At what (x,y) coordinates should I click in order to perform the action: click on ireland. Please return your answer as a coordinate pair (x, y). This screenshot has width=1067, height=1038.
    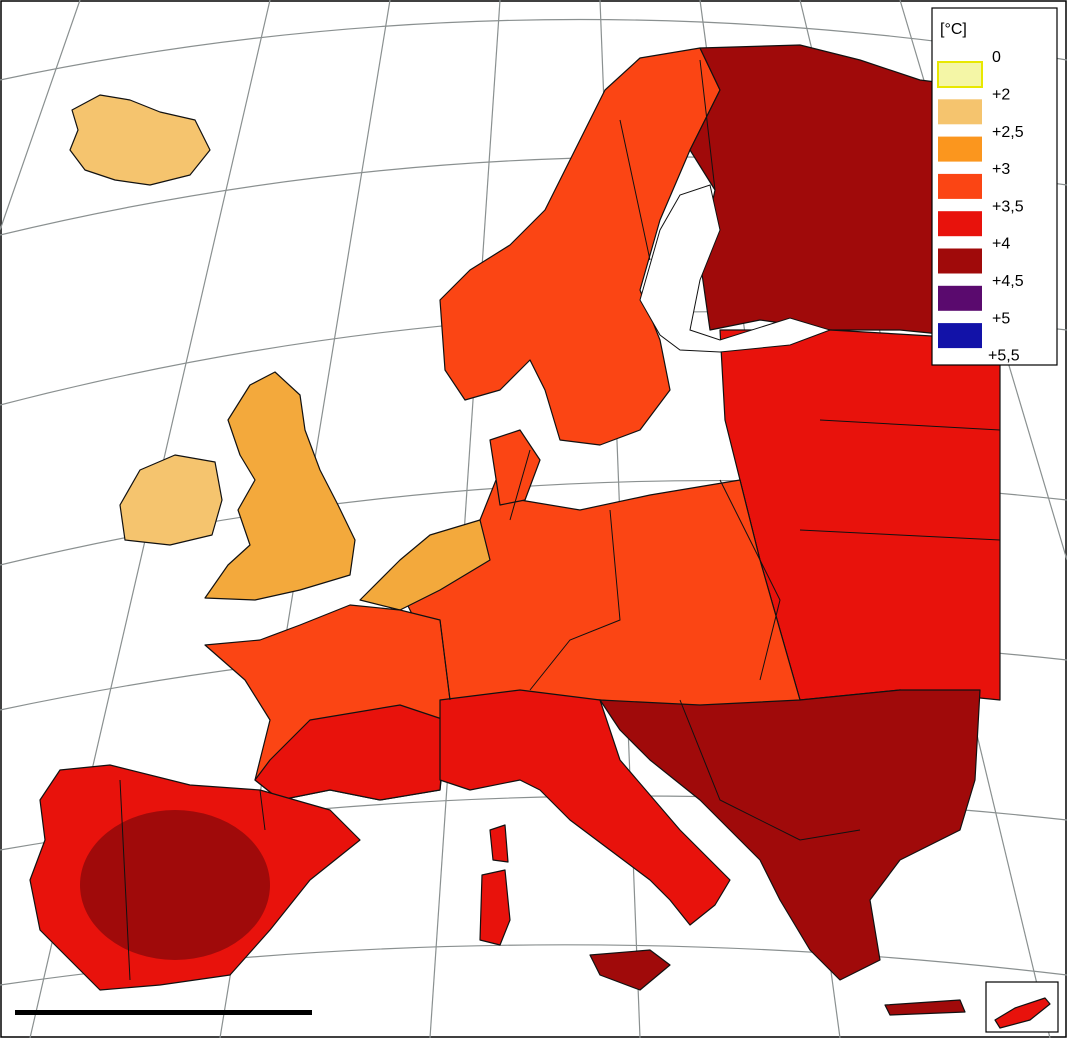
    Looking at the image, I should click on (171, 500).